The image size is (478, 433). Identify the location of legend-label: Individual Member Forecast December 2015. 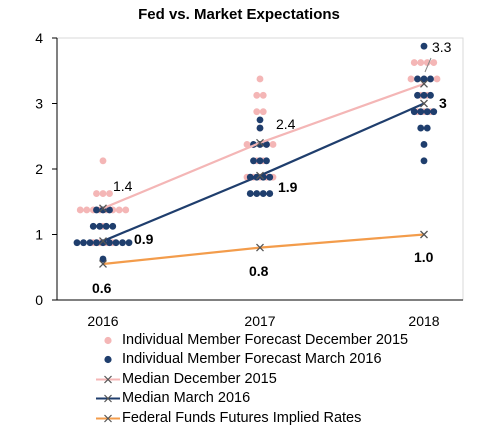
(265, 340).